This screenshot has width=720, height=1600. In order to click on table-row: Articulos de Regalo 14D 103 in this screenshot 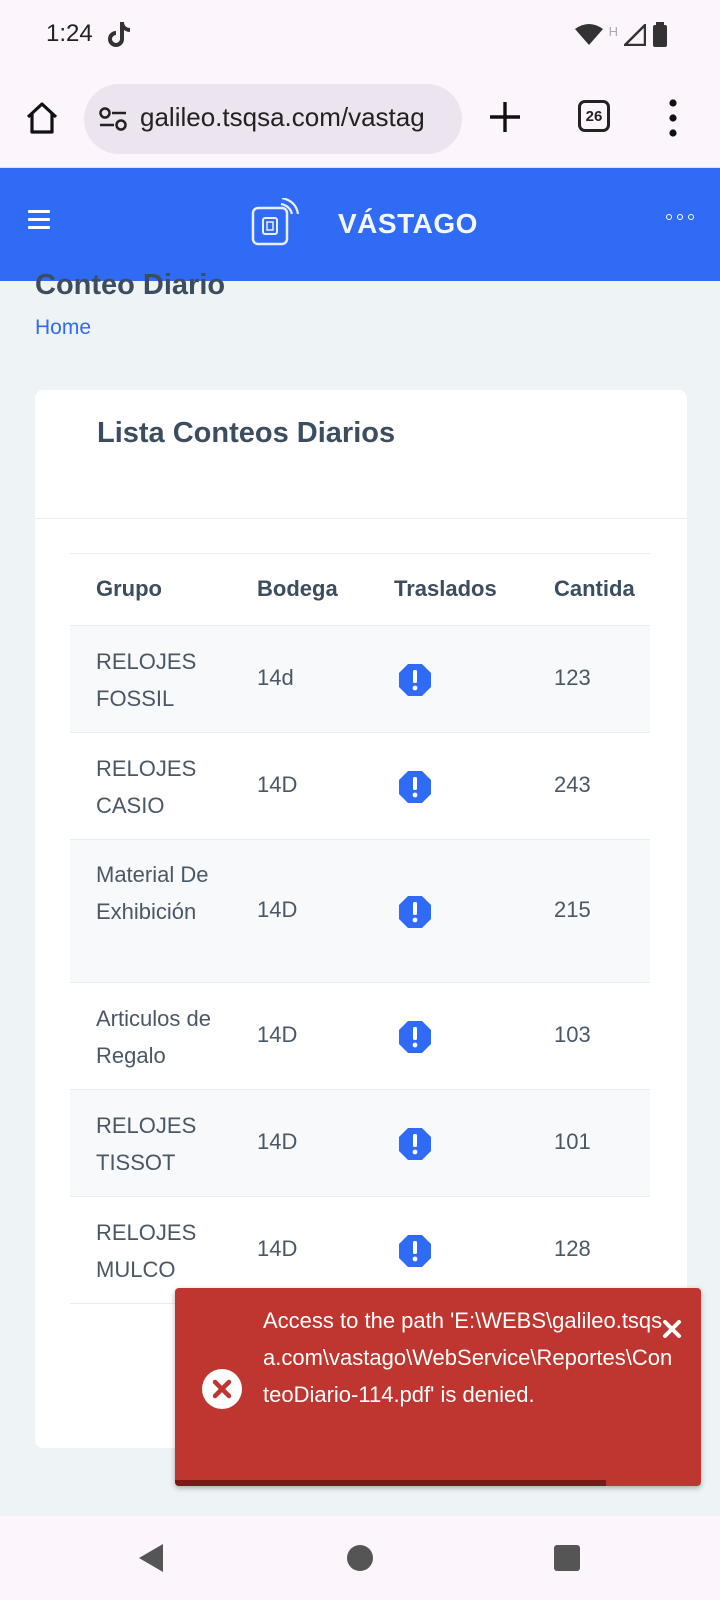, I will do `click(360, 1036)`.